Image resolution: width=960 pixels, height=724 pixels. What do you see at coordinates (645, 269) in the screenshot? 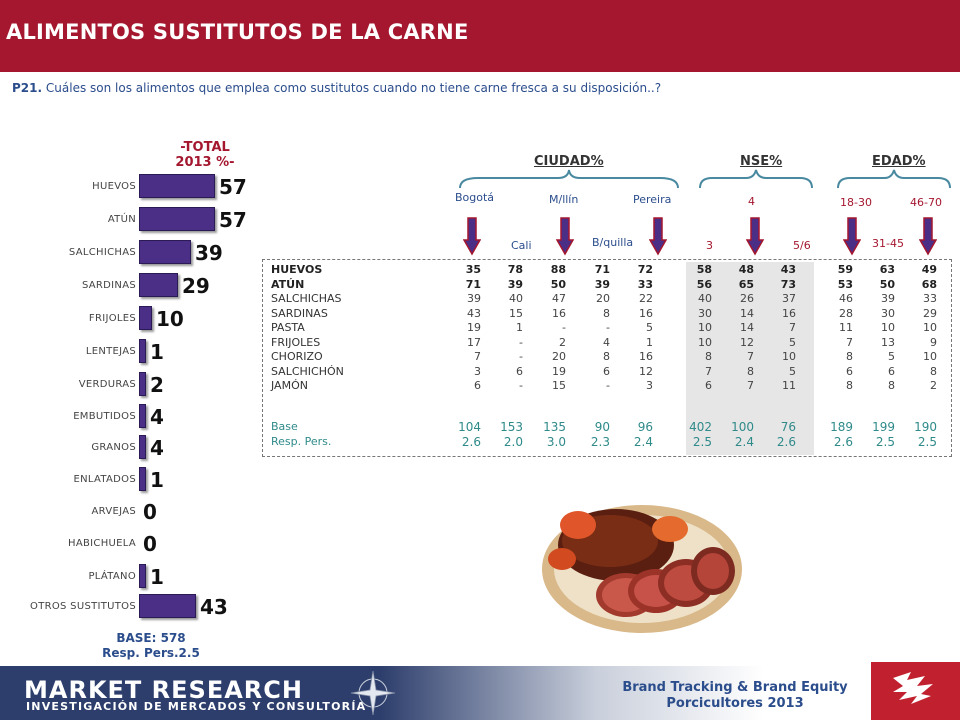
I see `table-cell: 72` at bounding box center [645, 269].